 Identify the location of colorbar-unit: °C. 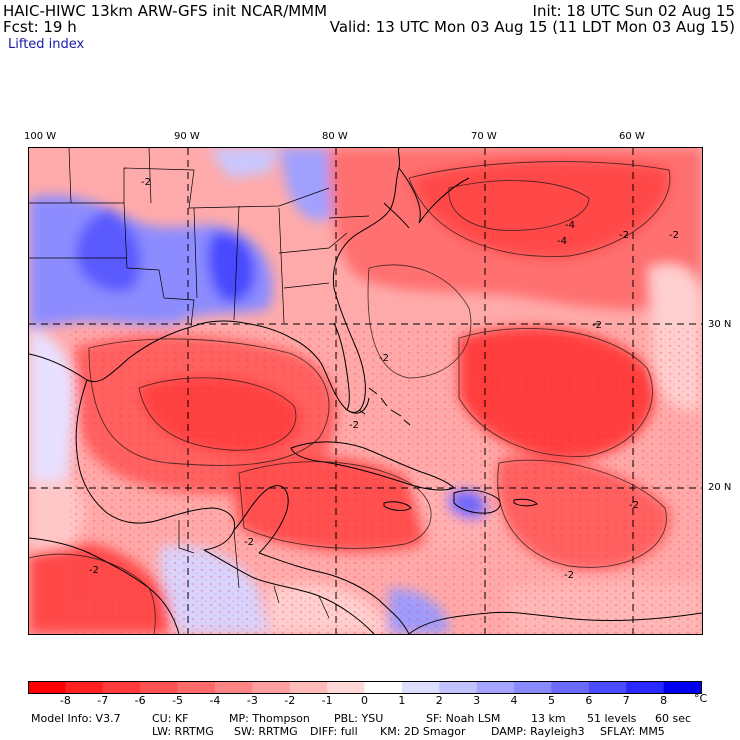
(701, 698).